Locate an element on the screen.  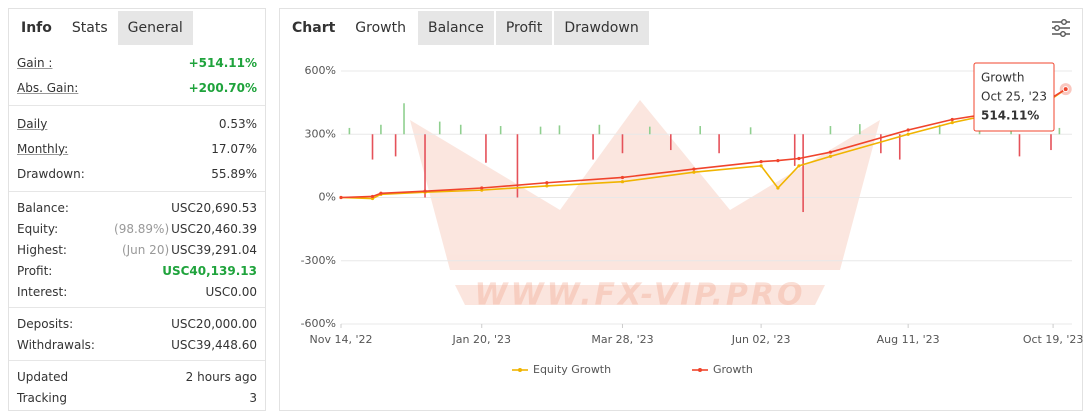
tab: Drawdown is located at coordinates (601, 28).